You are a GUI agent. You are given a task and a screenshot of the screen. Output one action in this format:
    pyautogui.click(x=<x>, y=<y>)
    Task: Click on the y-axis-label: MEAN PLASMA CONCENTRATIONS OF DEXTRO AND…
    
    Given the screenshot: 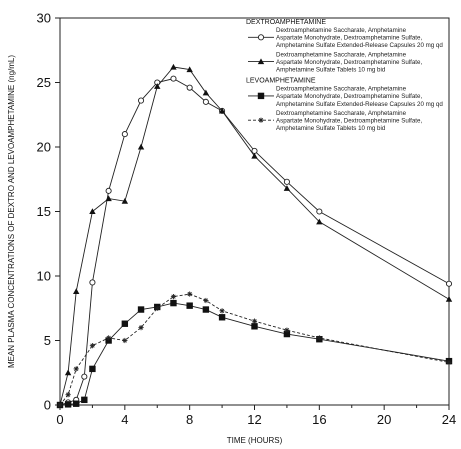 What is the action you would take?
    pyautogui.click(x=11, y=211)
    